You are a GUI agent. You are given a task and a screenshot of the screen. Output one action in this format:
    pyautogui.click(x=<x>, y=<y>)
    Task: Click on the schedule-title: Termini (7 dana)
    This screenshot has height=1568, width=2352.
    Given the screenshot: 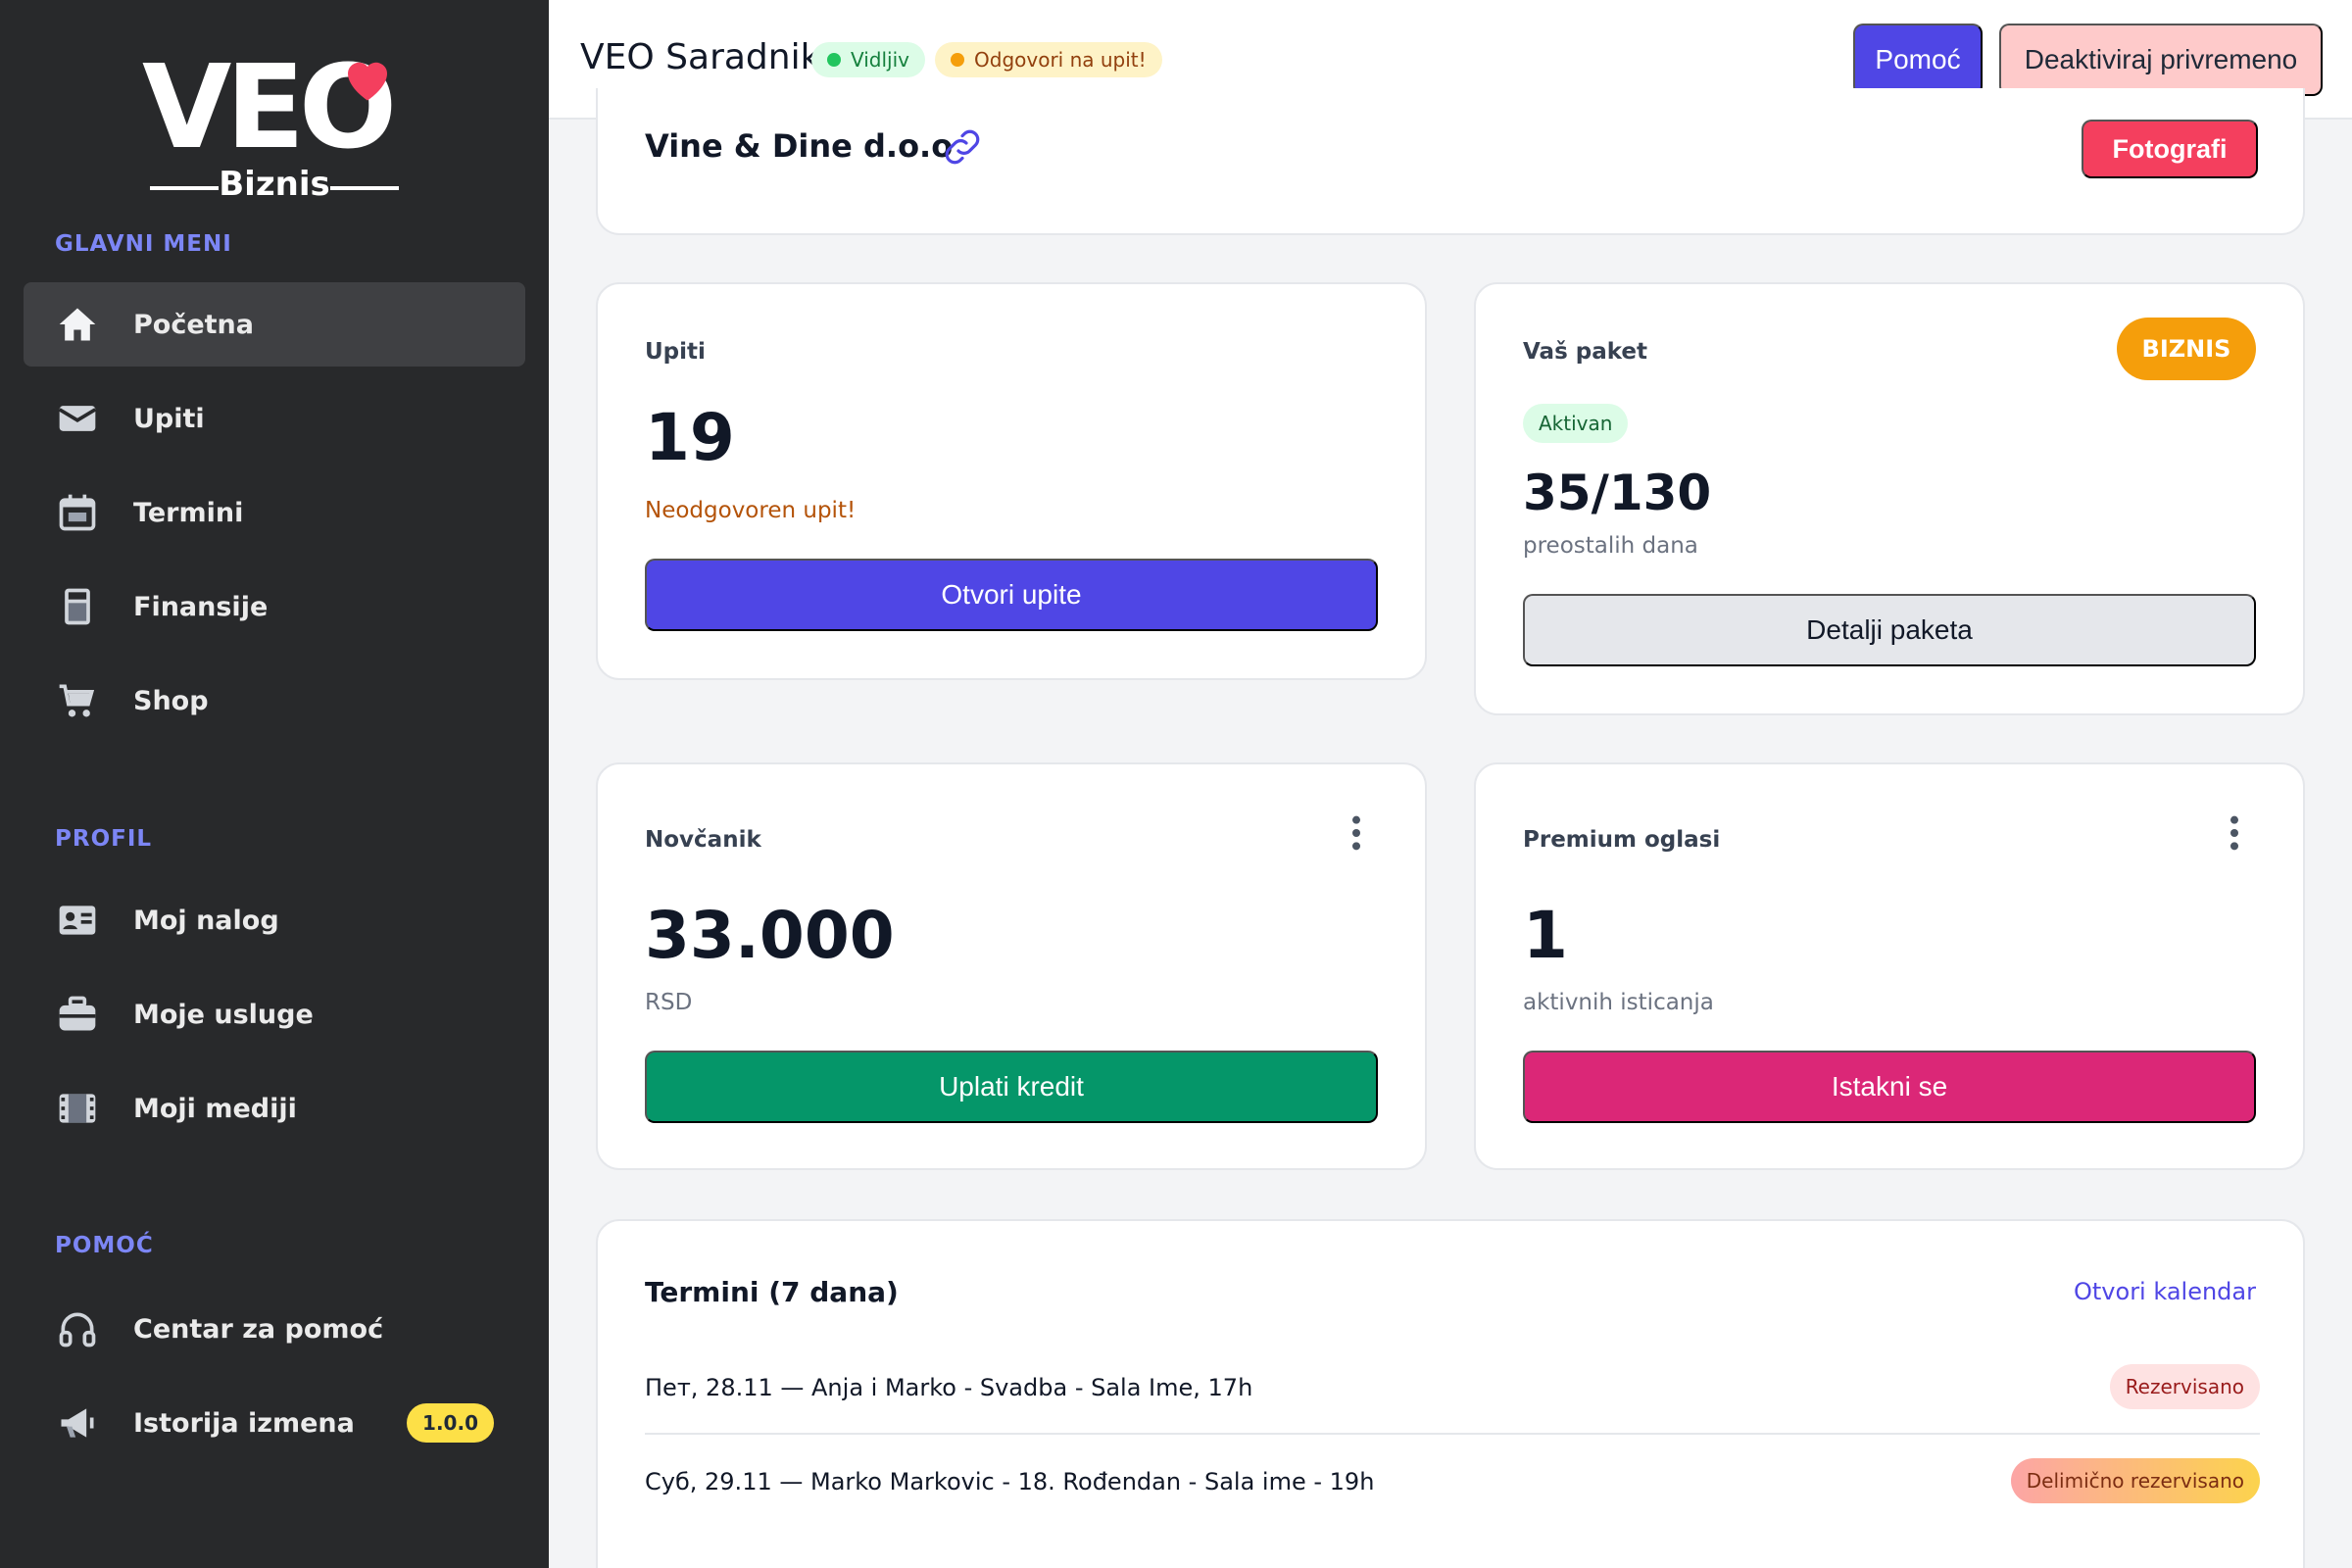 What is the action you would take?
    pyautogui.click(x=772, y=1292)
    